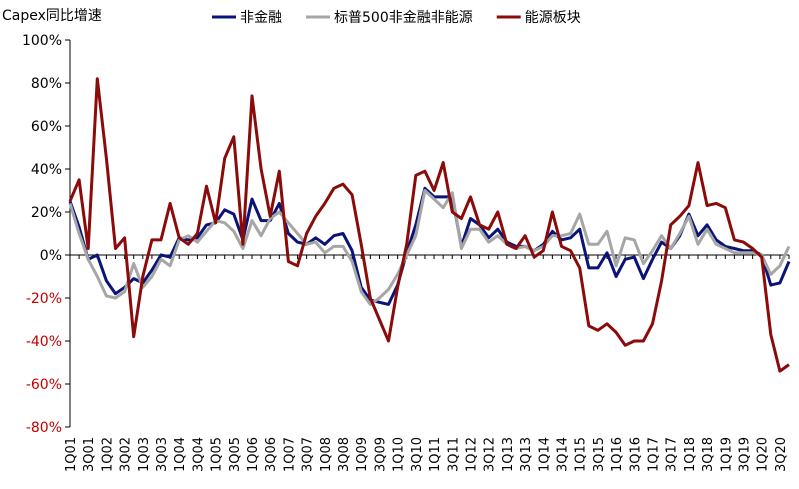 Image resolution: width=799 pixels, height=489 pixels. I want to click on x-tick-label: 3Q11, so click(453, 454).